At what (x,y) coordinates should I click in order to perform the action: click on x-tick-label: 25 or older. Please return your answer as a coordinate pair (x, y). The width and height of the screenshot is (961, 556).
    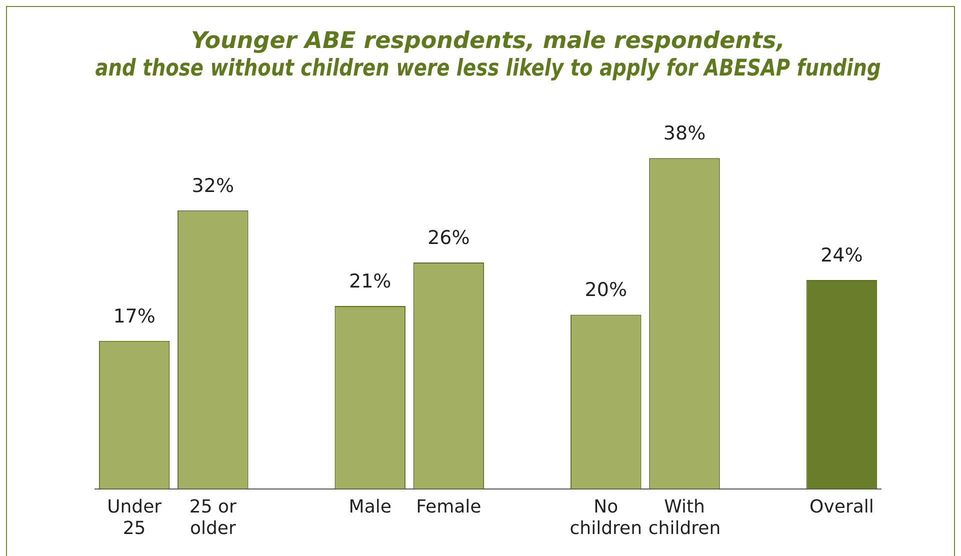
    Looking at the image, I should click on (213, 517).